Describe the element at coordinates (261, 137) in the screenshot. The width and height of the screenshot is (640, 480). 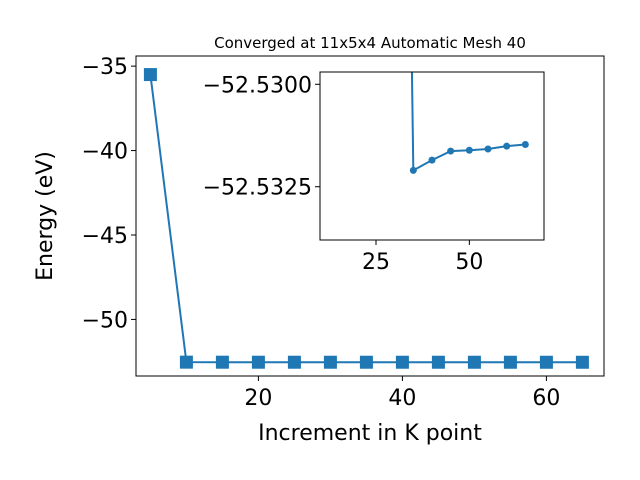
I see `inset-y-axis: −52.5325 −52.5300` at that location.